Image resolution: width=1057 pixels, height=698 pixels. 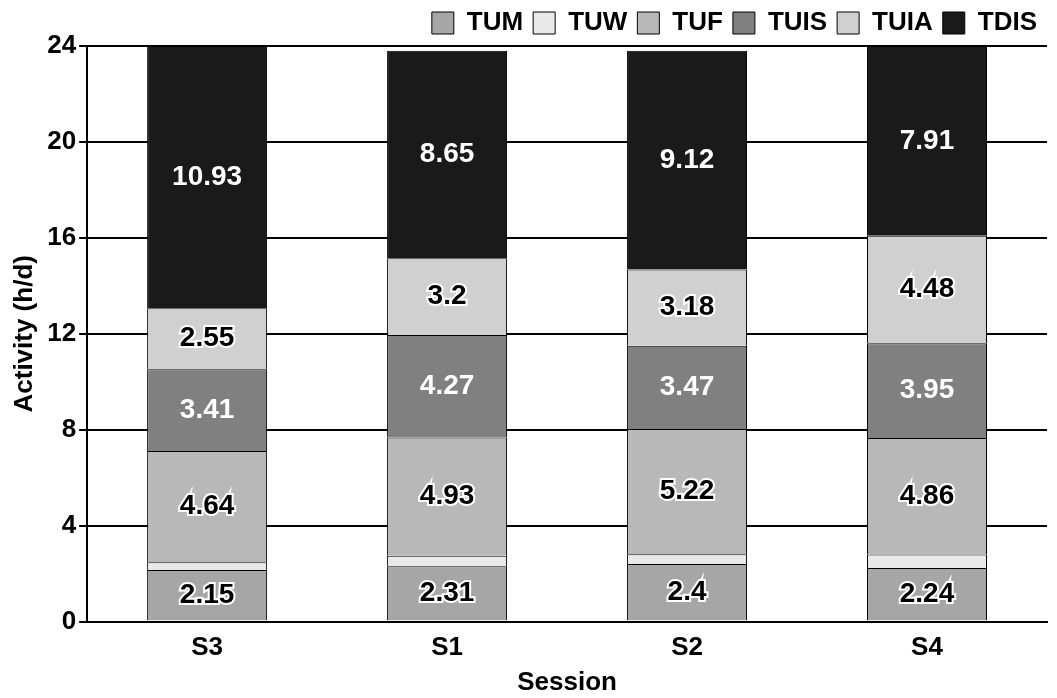 What do you see at coordinates (447, 384) in the screenshot?
I see `data-label: 4.27` at bounding box center [447, 384].